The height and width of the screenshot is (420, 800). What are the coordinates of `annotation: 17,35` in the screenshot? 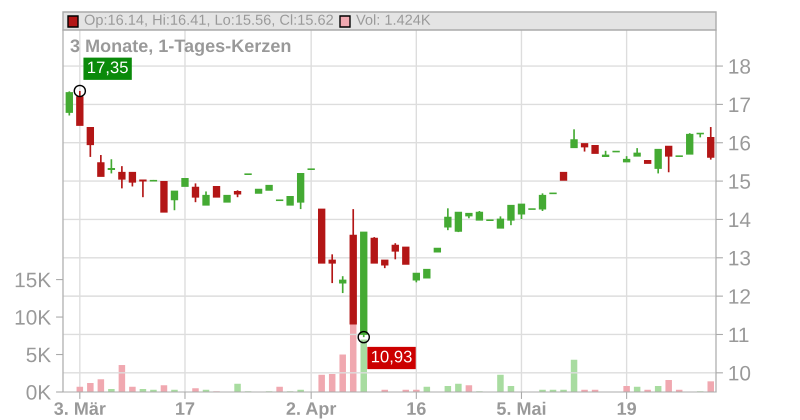 It's located at (108, 68).